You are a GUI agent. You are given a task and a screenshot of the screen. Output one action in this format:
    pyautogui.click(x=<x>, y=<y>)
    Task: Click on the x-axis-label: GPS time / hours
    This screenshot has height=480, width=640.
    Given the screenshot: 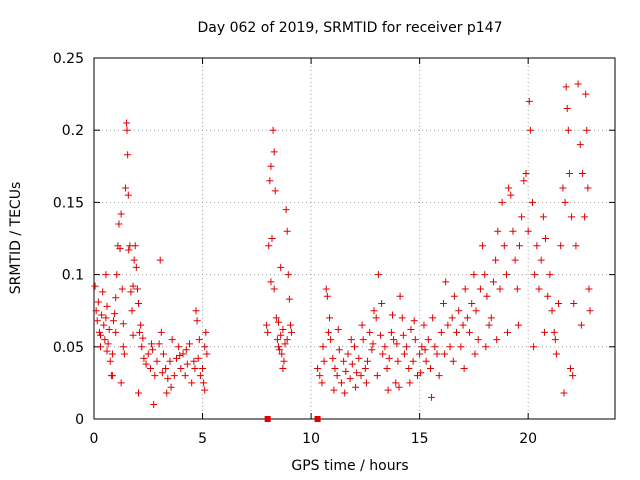 What is the action you would take?
    pyautogui.click(x=349, y=466)
    